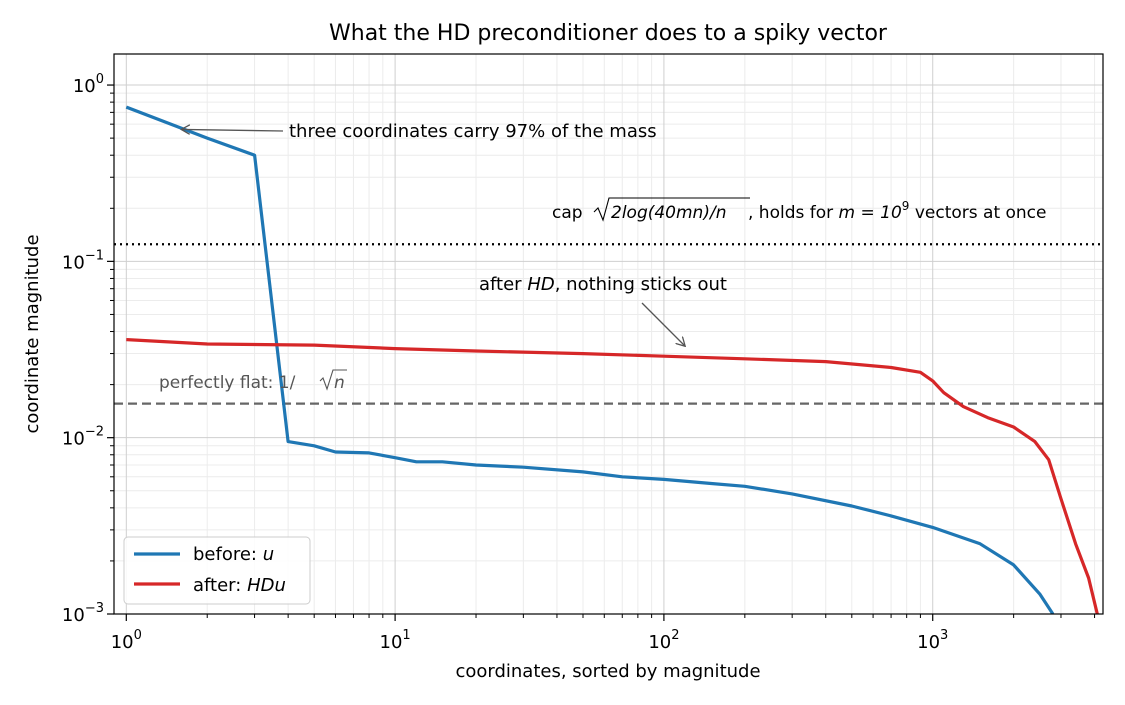  I want to click on cap-sqrt-inner: 2log(40mn)/n, so click(668, 213).